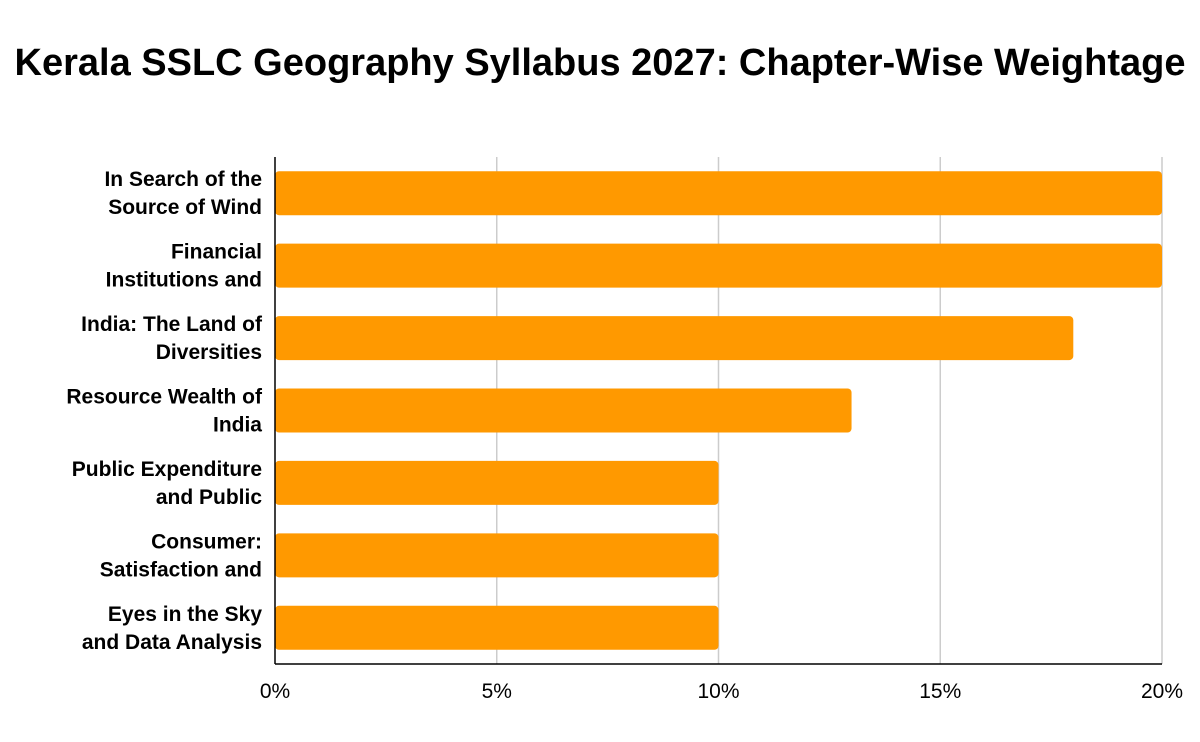  What do you see at coordinates (167, 483) in the screenshot?
I see `category-label: Public Expenditure and Public` at bounding box center [167, 483].